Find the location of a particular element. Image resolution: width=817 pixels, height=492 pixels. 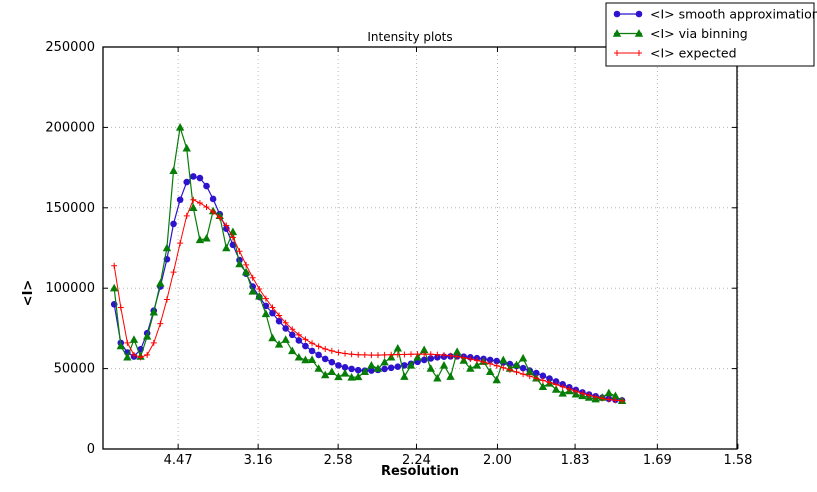

legend-label: <I> expected is located at coordinates (693, 53).